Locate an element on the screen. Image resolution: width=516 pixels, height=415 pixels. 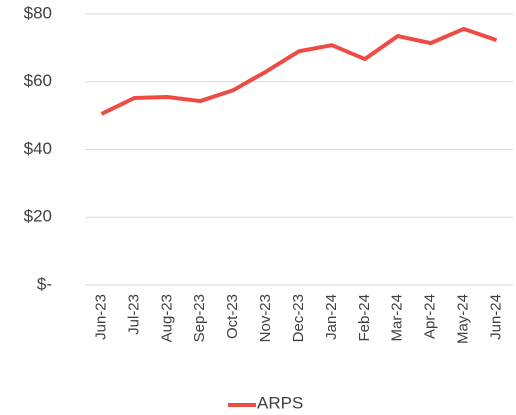
y-tick-label: $- is located at coordinates (44, 283).